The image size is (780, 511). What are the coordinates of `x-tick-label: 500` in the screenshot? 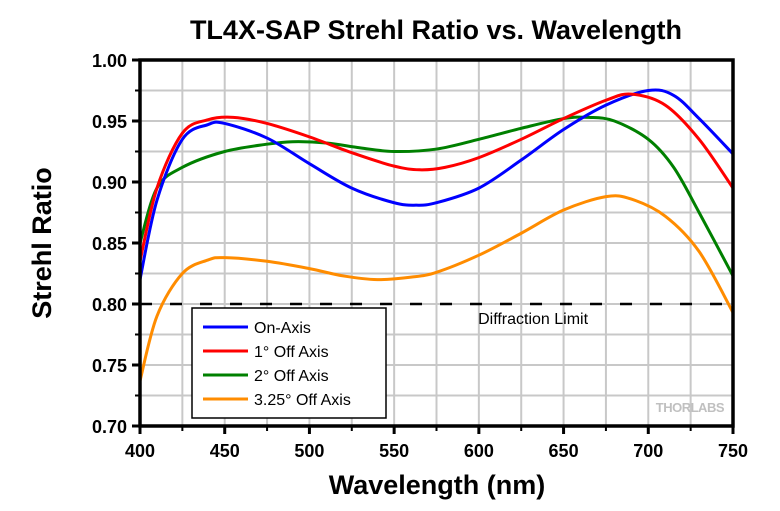 It's located at (309, 451).